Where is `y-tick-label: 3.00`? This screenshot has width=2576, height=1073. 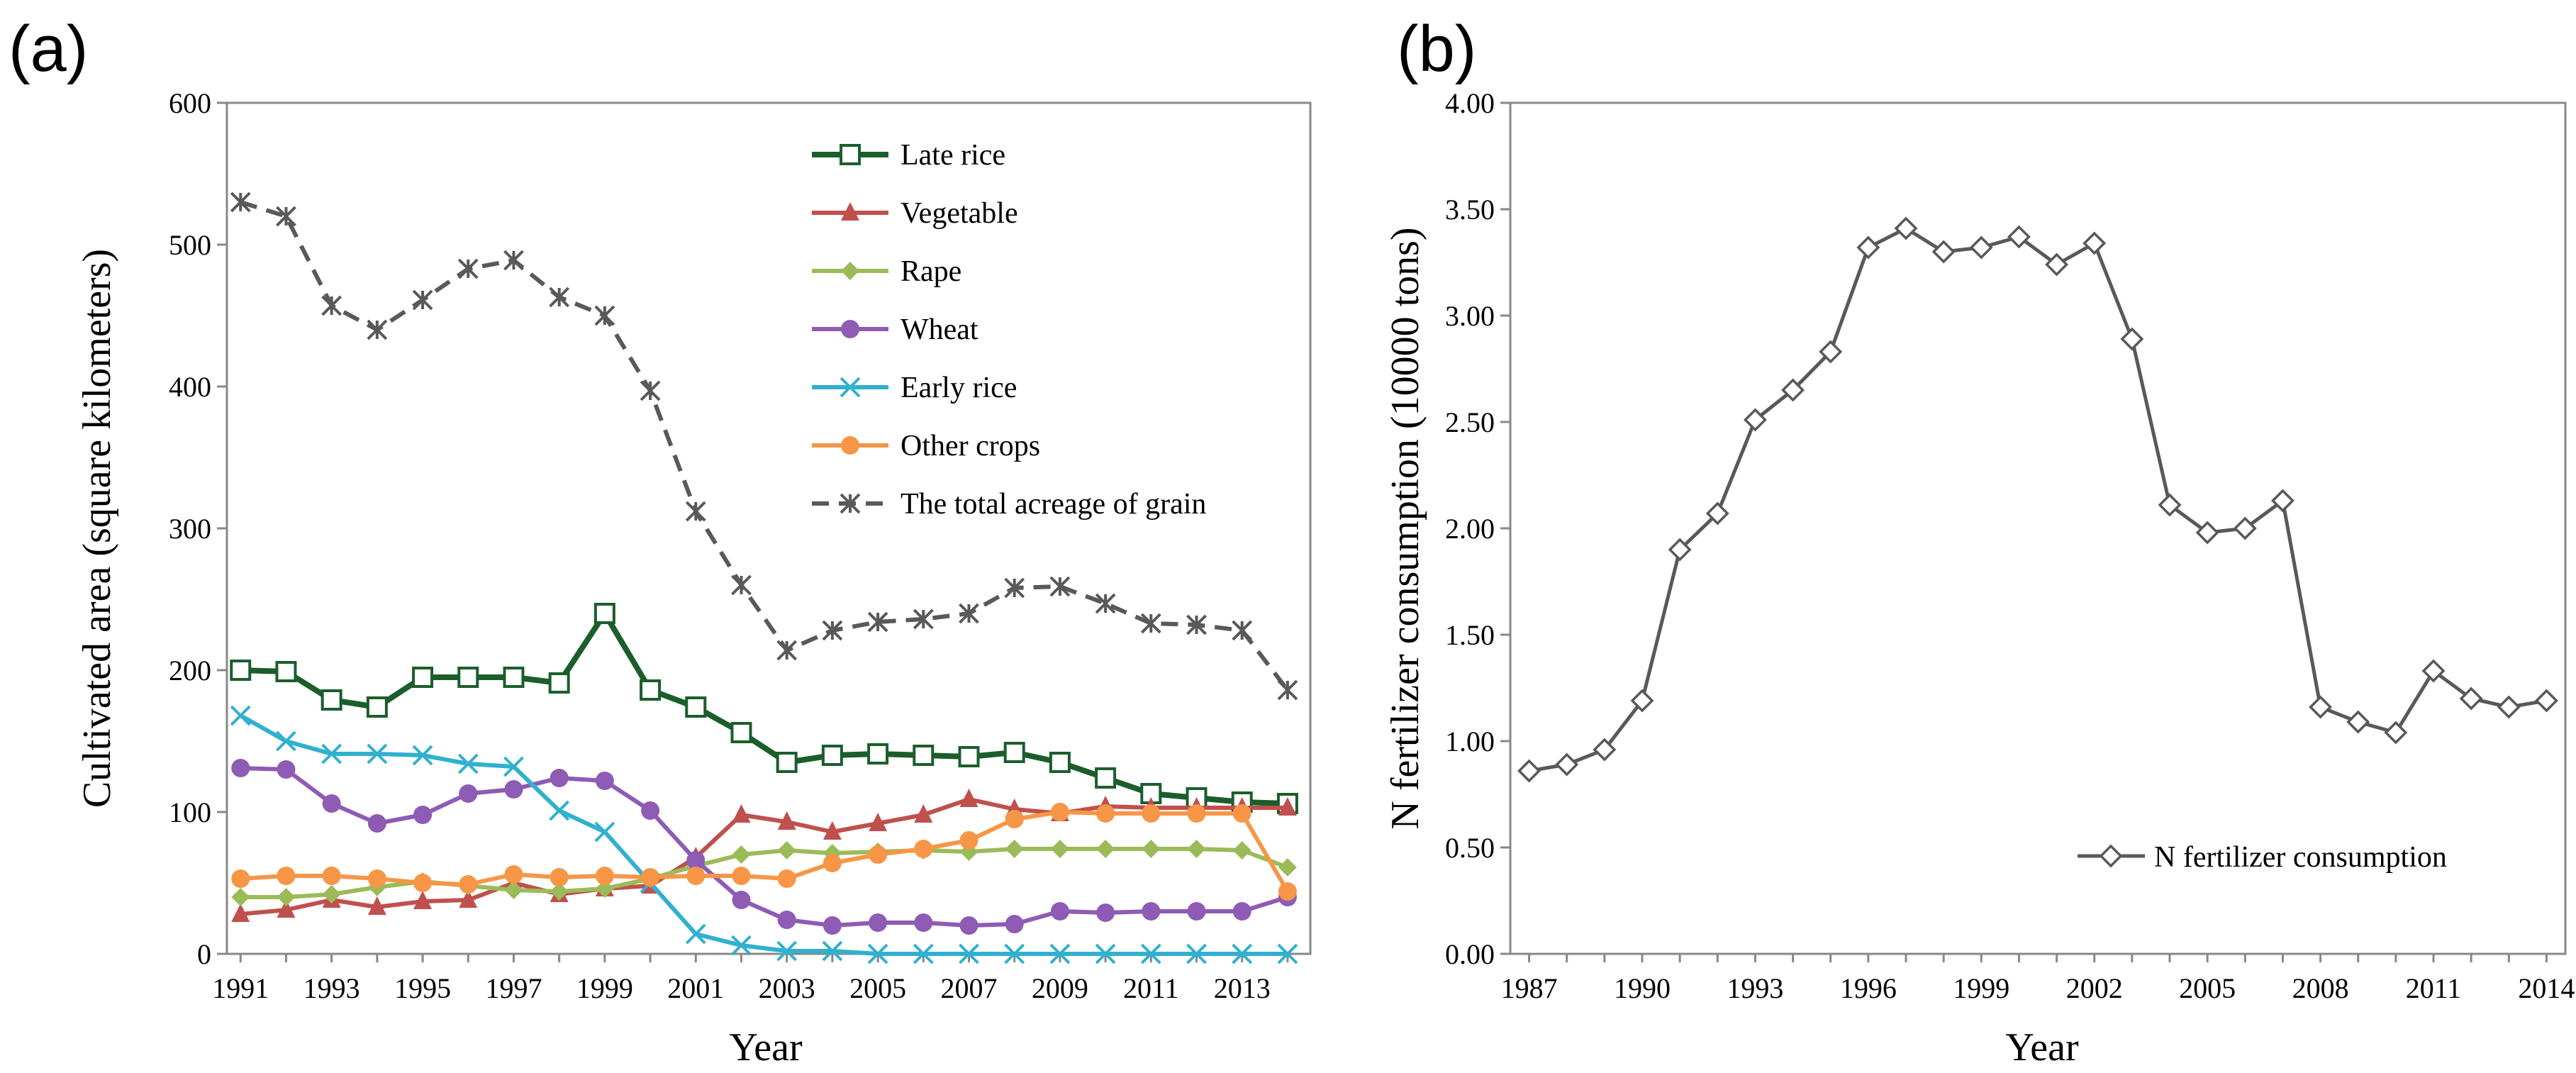
y-tick-label: 3.00 is located at coordinates (1470, 316).